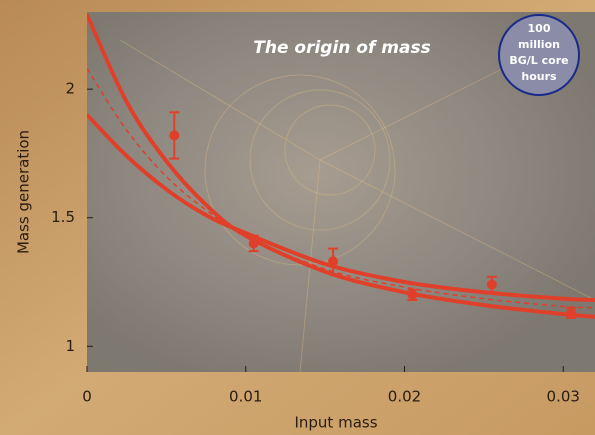 Image resolution: width=595 pixels, height=435 pixels. Describe the element at coordinates (245, 397) in the screenshot. I see `x-tick-label: 0.01` at that location.